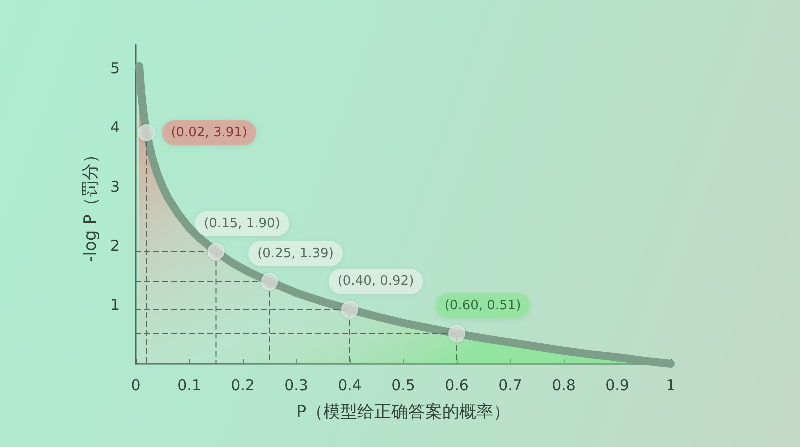 The height and width of the screenshot is (447, 800). I want to click on x-tick-label: 0.4, so click(350, 385).